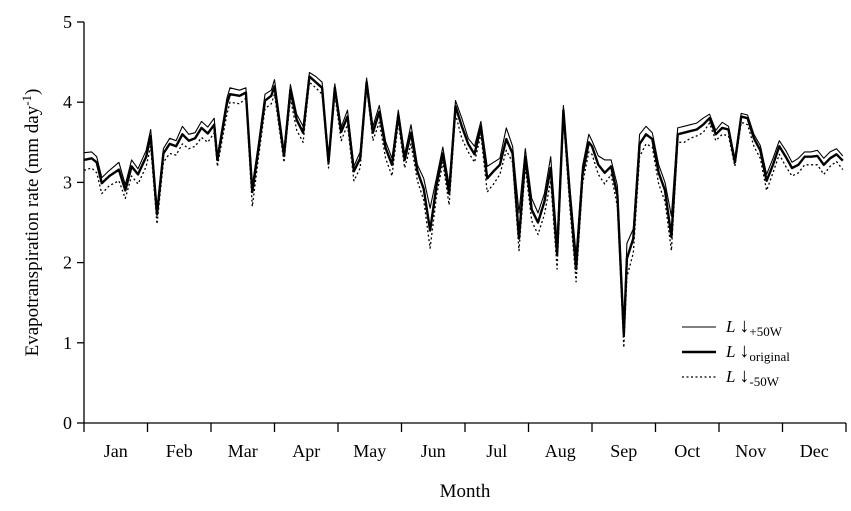 Image resolution: width=851 pixels, height=511 pixels. I want to click on x-tick-label-may: May, so click(369, 451).